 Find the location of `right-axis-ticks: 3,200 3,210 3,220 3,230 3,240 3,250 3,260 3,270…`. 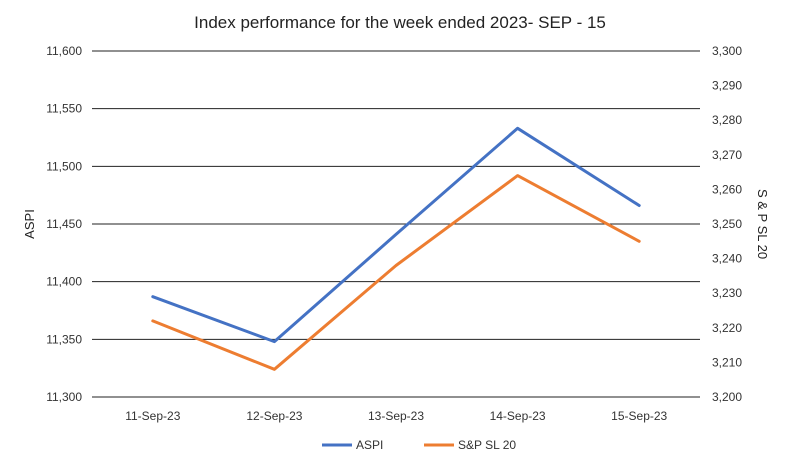

right-axis-ticks: 3,200 3,210 3,220 3,230 3,240 3,250 3,260 3,270… is located at coordinates (727, 224).